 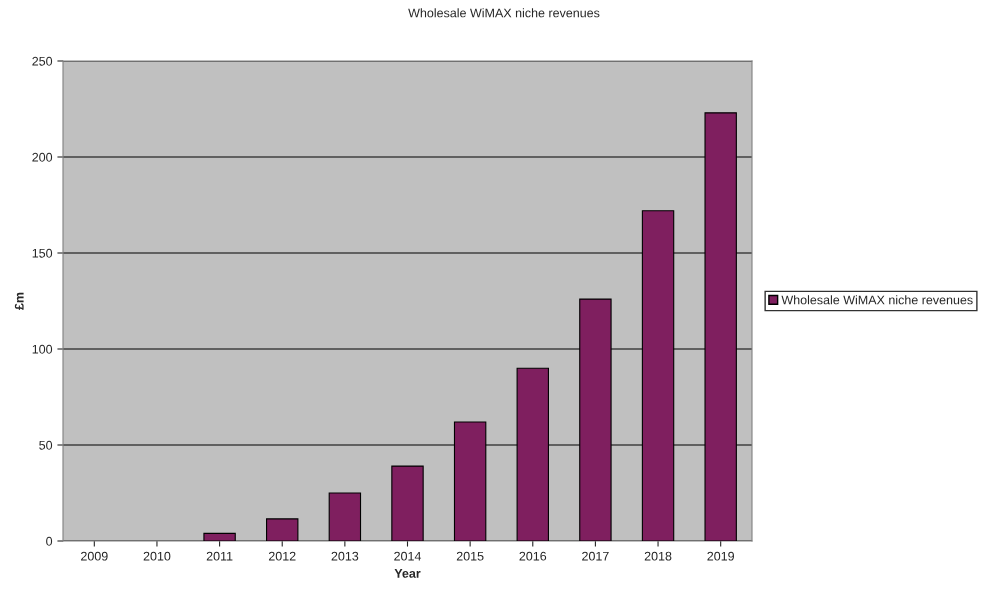 What do you see at coordinates (94, 556) in the screenshot?
I see `x-tick-label: 2009` at bounding box center [94, 556].